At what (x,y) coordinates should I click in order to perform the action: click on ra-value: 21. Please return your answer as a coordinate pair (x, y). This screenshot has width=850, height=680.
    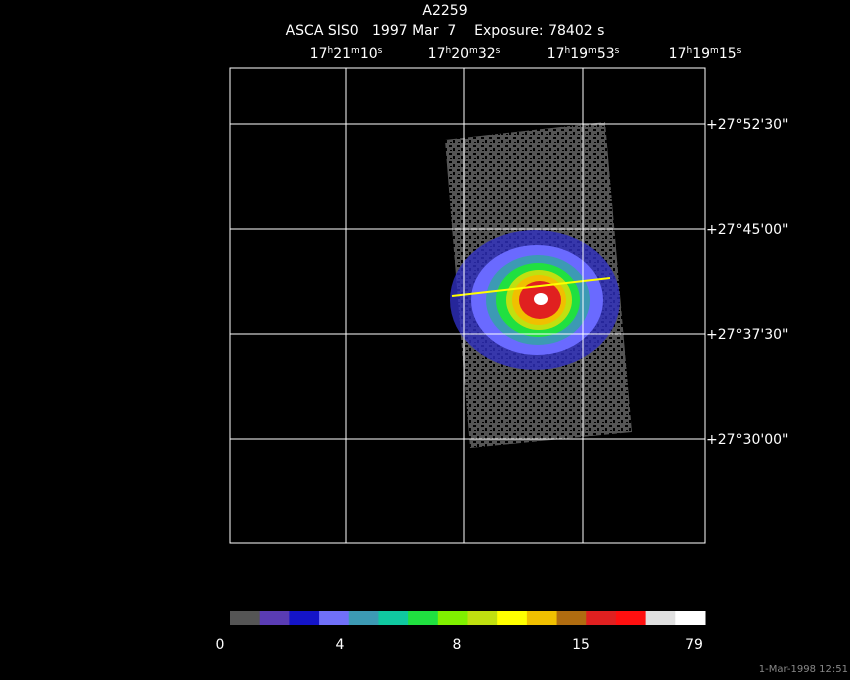
    Looking at the image, I should click on (342, 54).